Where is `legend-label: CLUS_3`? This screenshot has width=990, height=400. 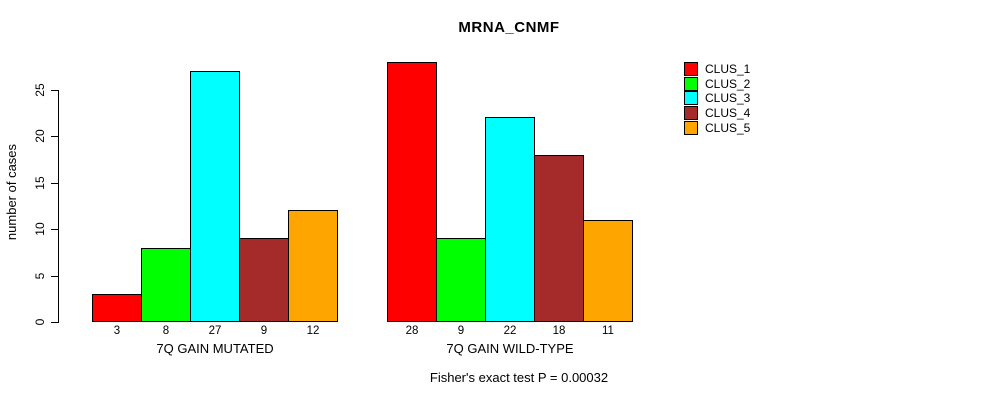 legend-label: CLUS_3 is located at coordinates (728, 98).